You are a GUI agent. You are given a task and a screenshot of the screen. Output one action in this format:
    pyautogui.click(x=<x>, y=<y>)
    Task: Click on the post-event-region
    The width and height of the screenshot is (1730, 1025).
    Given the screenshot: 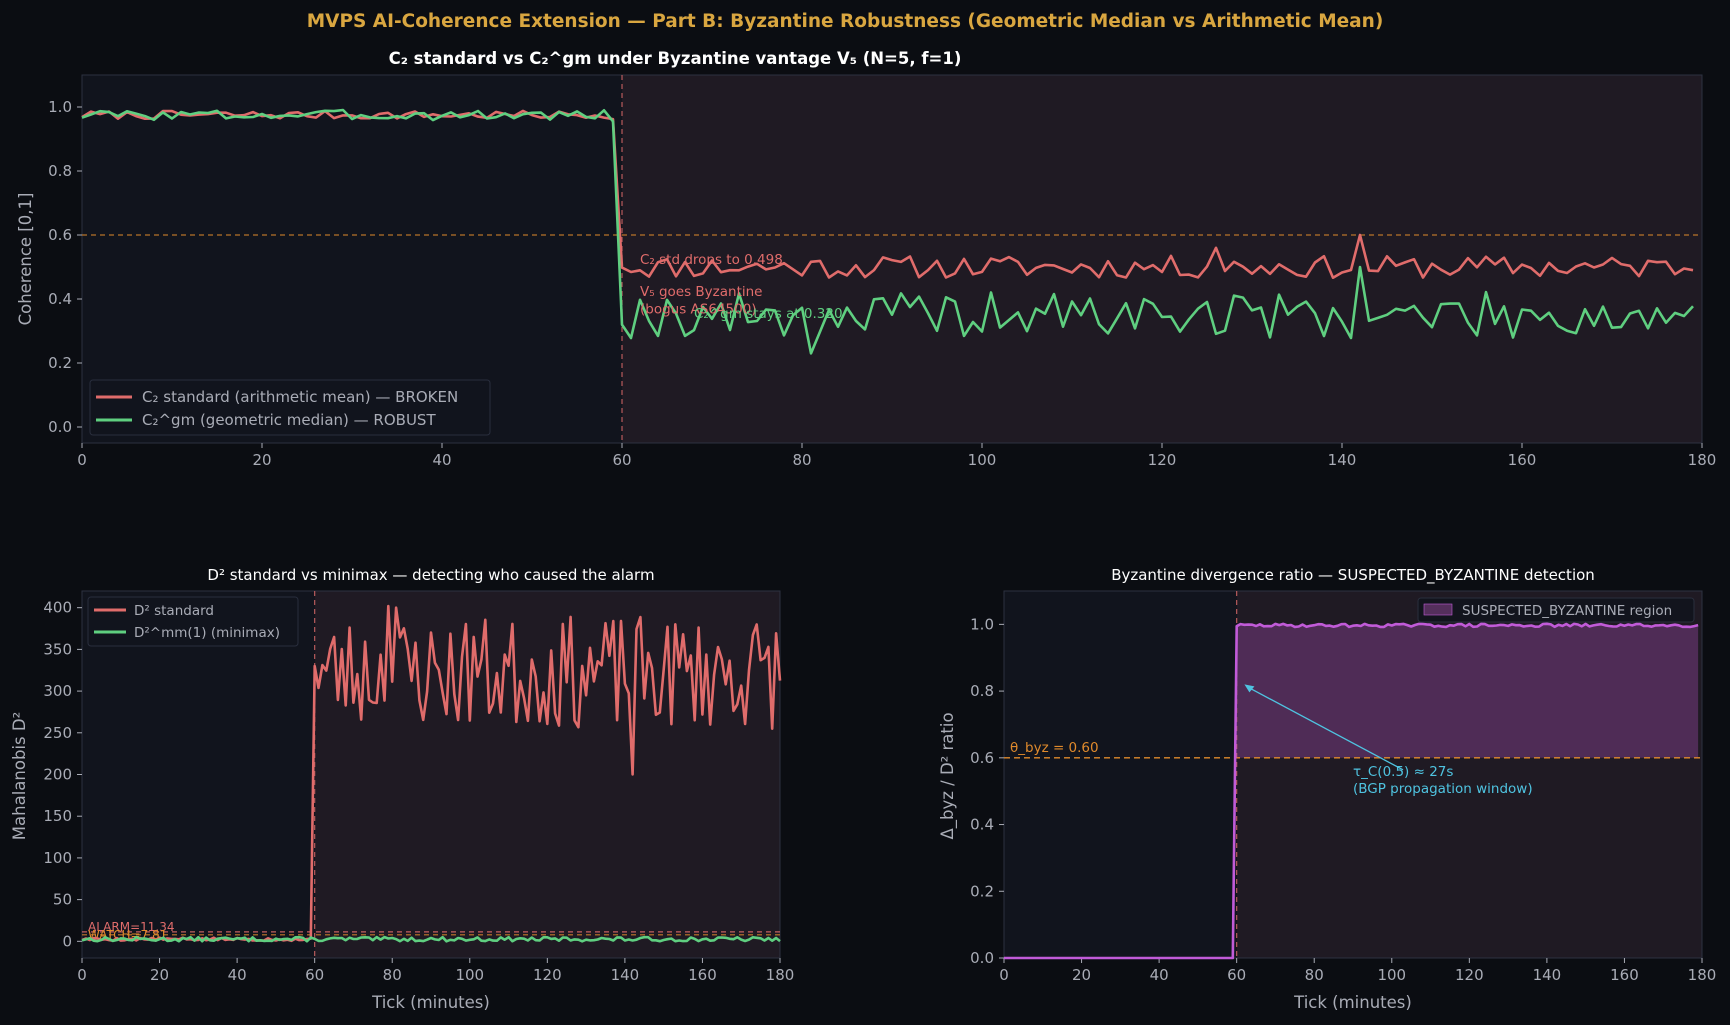 What is the action you would take?
    pyautogui.click(x=547, y=774)
    